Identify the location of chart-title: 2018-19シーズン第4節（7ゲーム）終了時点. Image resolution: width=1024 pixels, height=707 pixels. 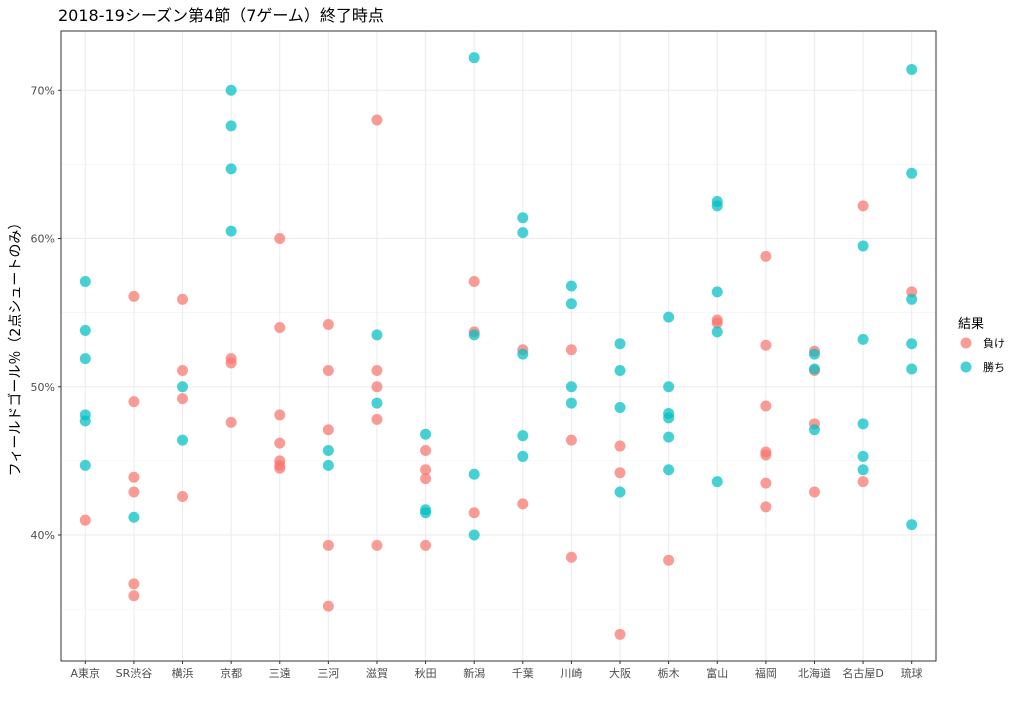
(221, 15).